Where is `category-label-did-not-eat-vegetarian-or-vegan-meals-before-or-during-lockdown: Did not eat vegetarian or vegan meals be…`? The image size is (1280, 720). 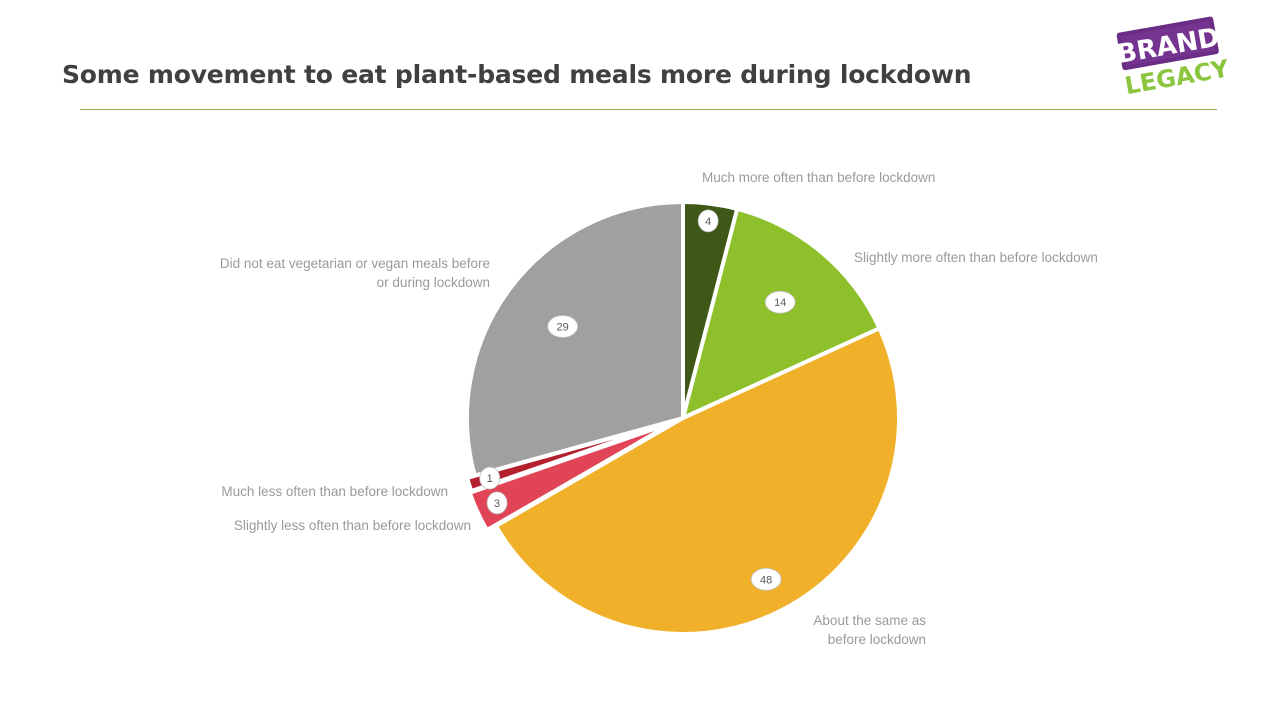 category-label-did-not-eat-vegetarian-or-vegan-meals-before-or-during-lockdown: Did not eat vegetarian or vegan meals be… is located at coordinates (355, 273).